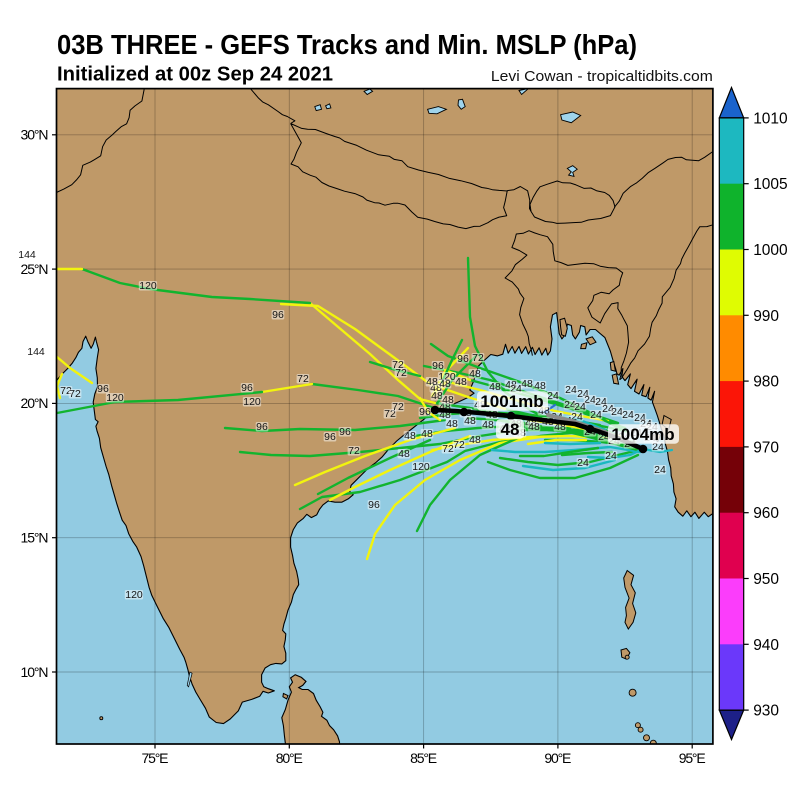  Describe the element at coordinates (195, 74) in the screenshot. I see `svg-text: Initialized at 00z Sep 24 2021` at that location.